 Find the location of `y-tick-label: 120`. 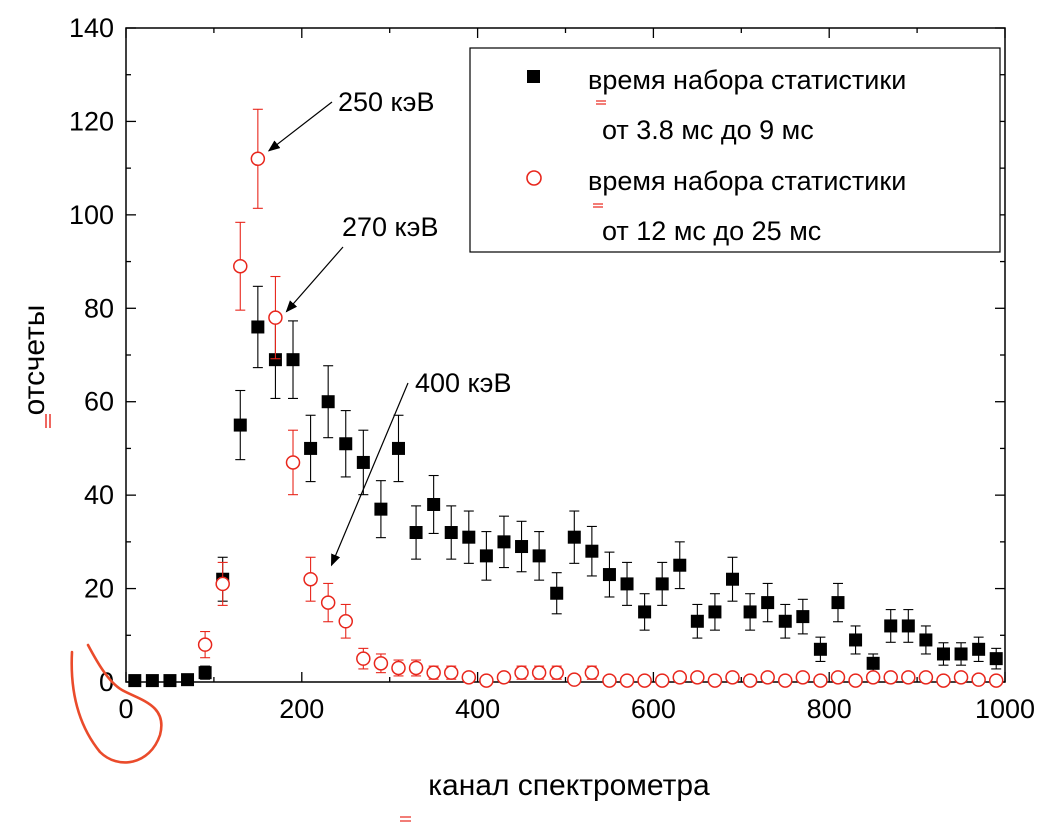

y-tick-label: 120 is located at coordinates (91, 121).